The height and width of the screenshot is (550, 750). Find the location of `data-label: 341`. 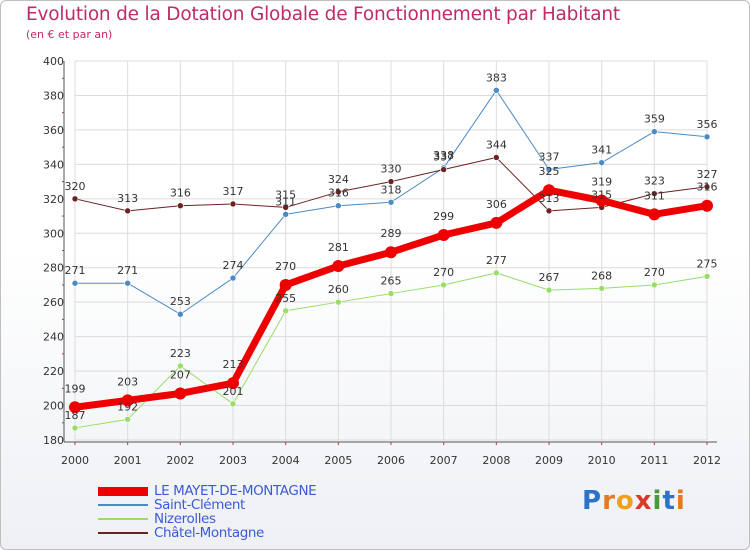

data-label: 341 is located at coordinates (601, 150).